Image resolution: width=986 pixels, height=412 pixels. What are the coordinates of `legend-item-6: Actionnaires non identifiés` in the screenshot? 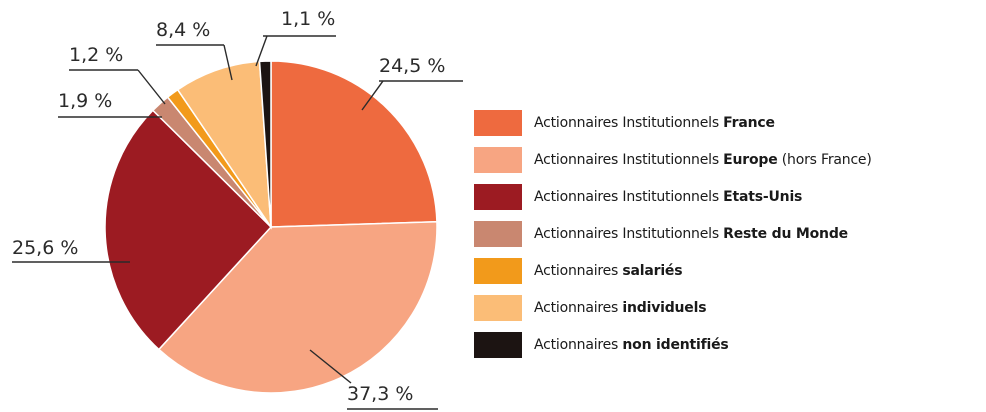 It's located at (673, 344).